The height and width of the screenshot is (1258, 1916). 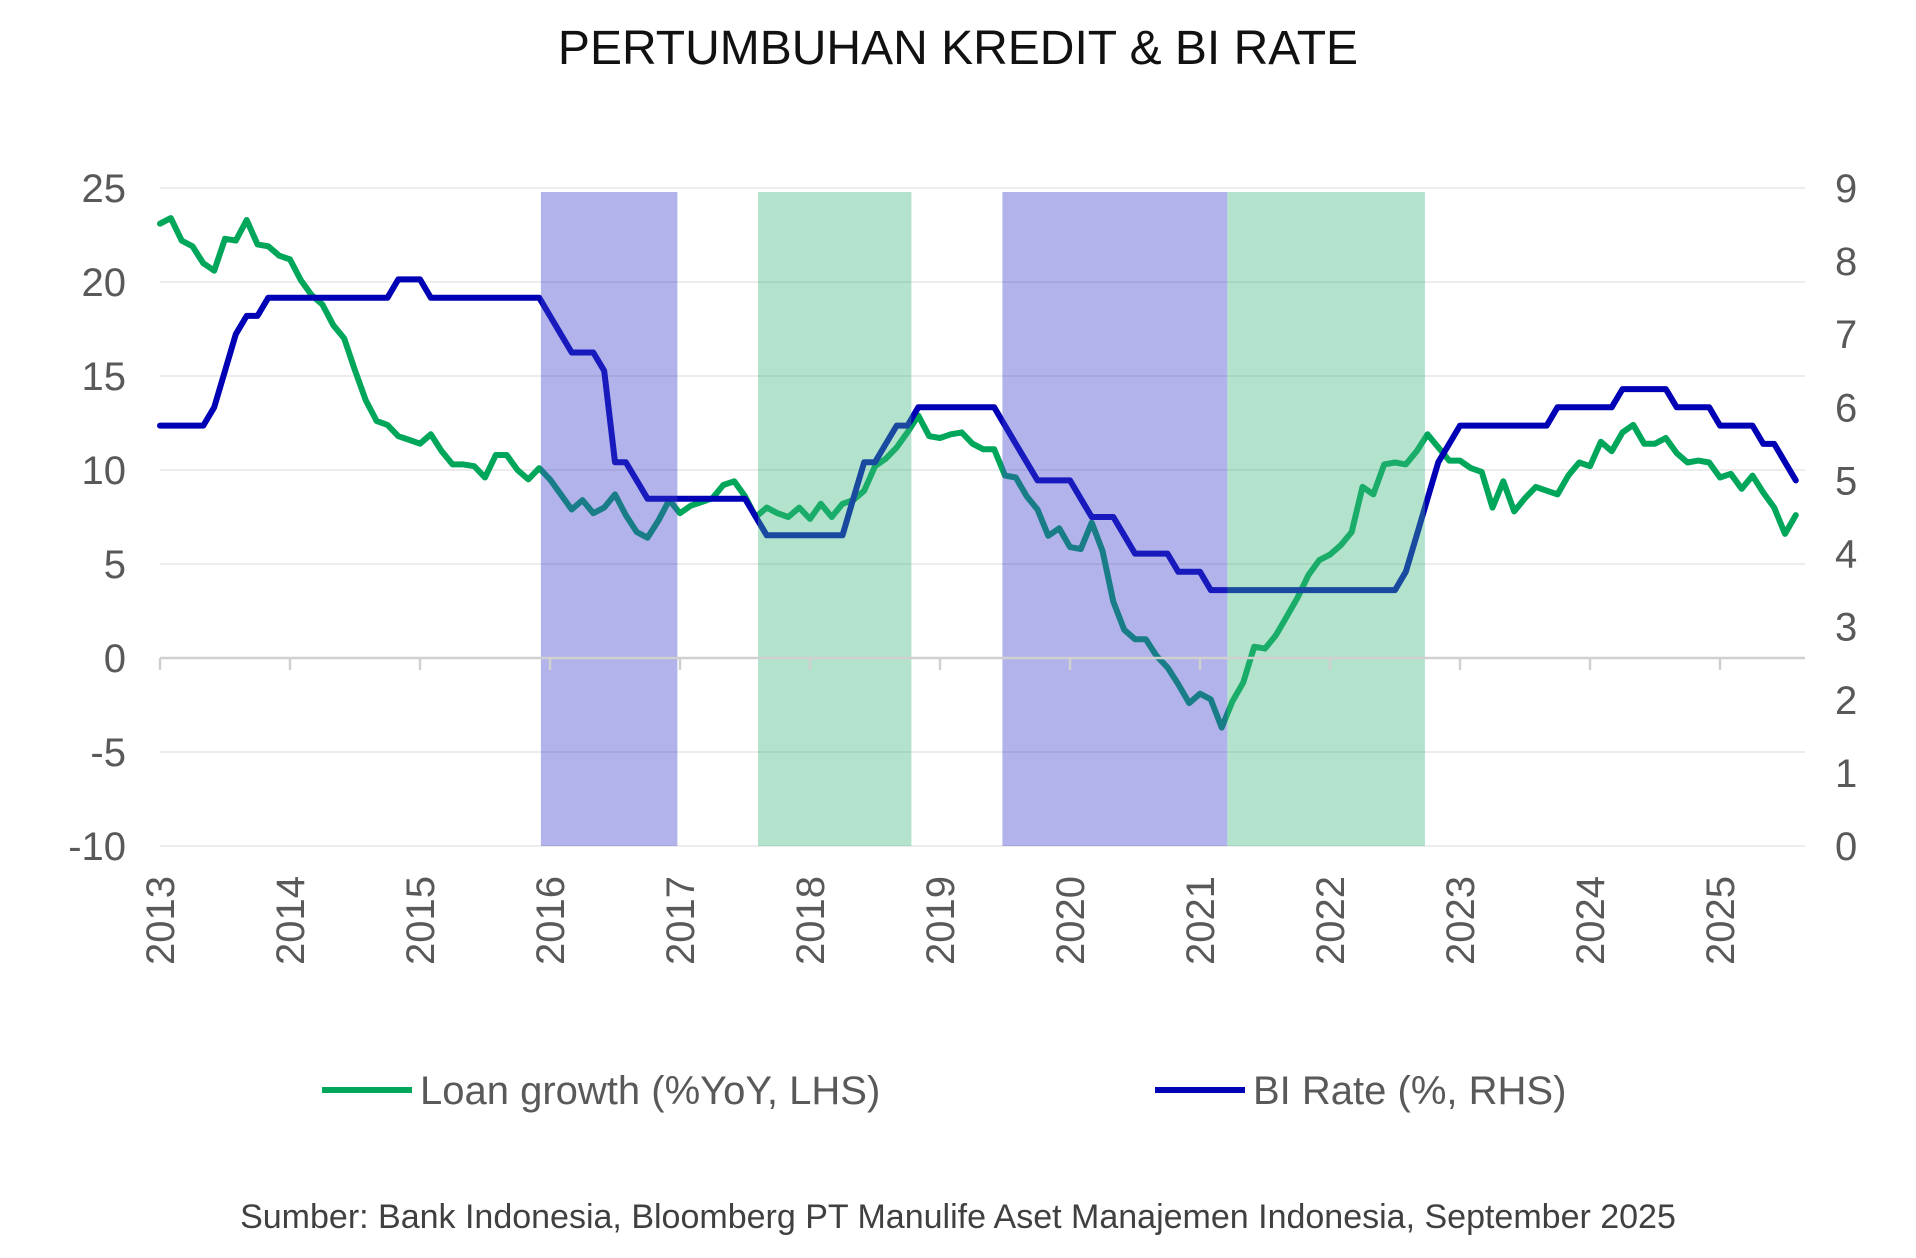 I want to click on y-left-tick-label: 0, so click(x=115, y=659).